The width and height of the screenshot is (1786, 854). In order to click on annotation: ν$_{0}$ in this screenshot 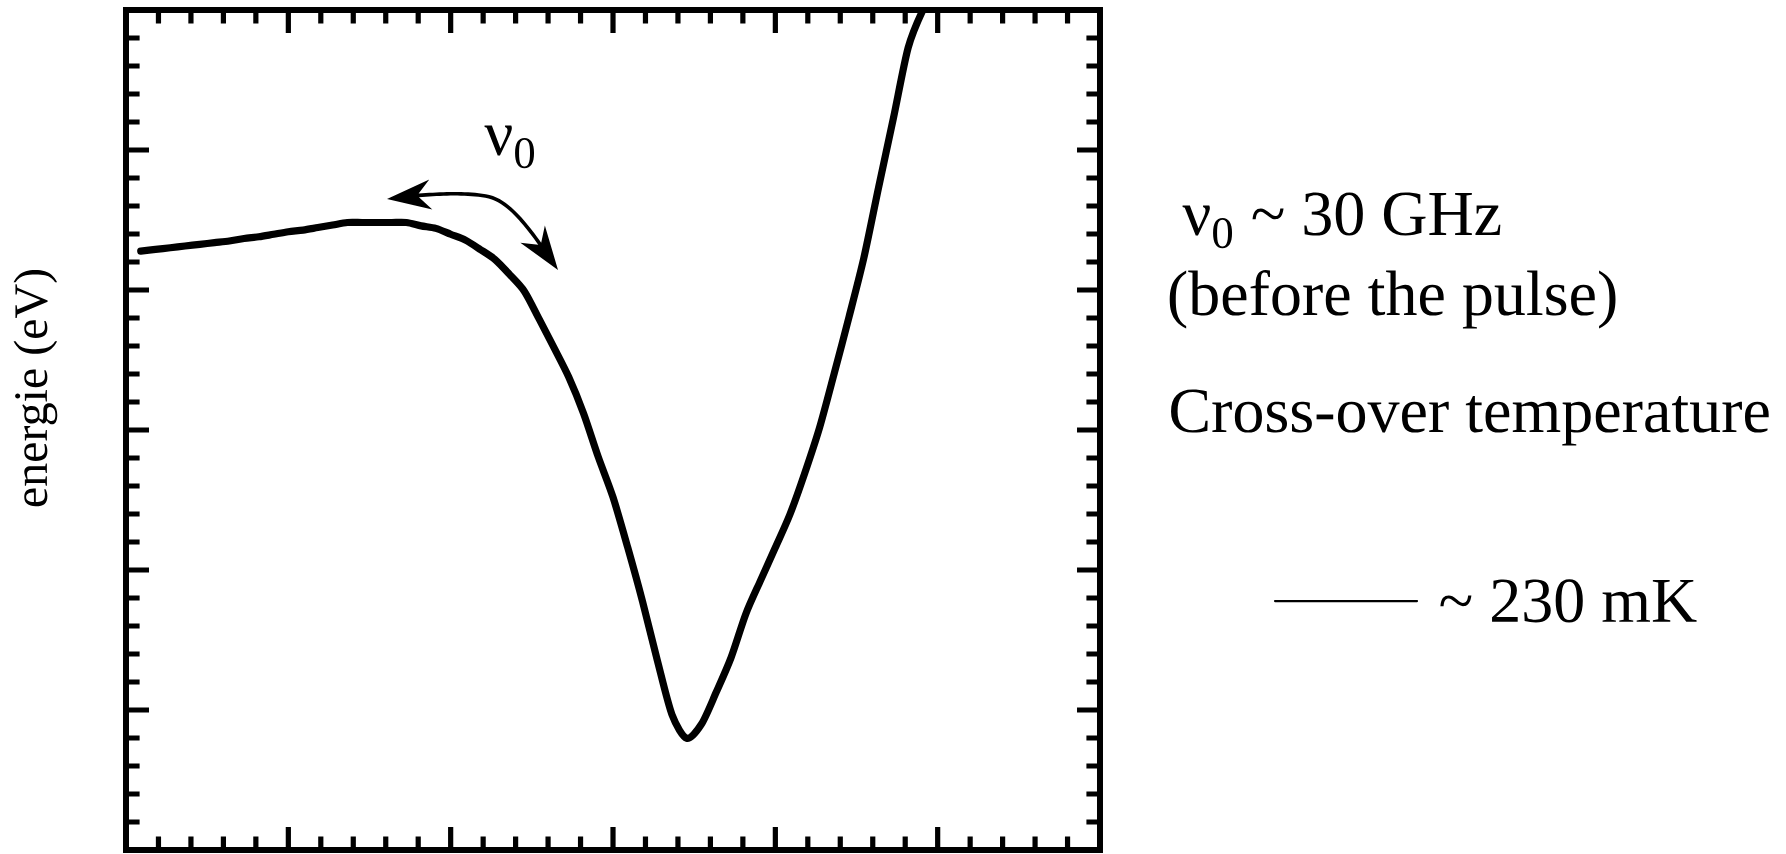, I will do `click(509, 147)`.